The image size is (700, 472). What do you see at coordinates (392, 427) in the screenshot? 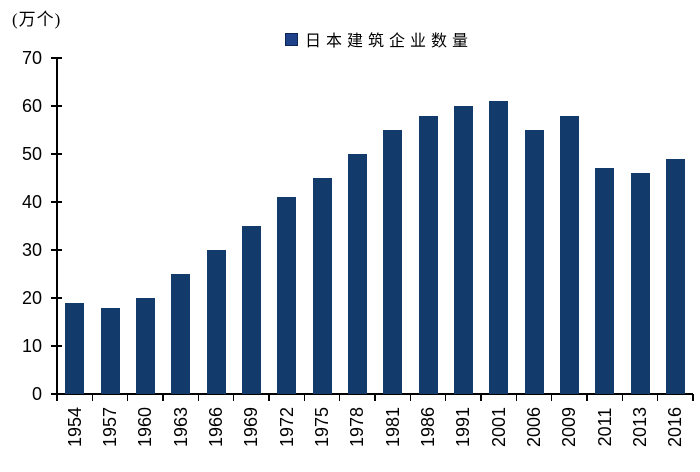
I see `x-axis-label: 1981` at bounding box center [392, 427].